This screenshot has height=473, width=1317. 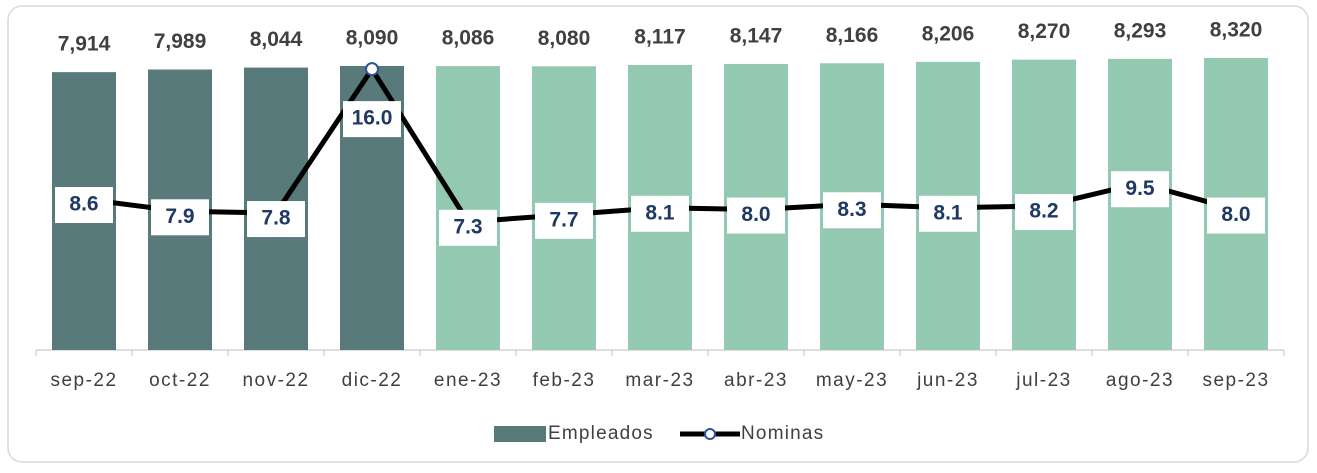 What do you see at coordinates (659, 380) in the screenshot?
I see `x-tick-label: mar-23` at bounding box center [659, 380].